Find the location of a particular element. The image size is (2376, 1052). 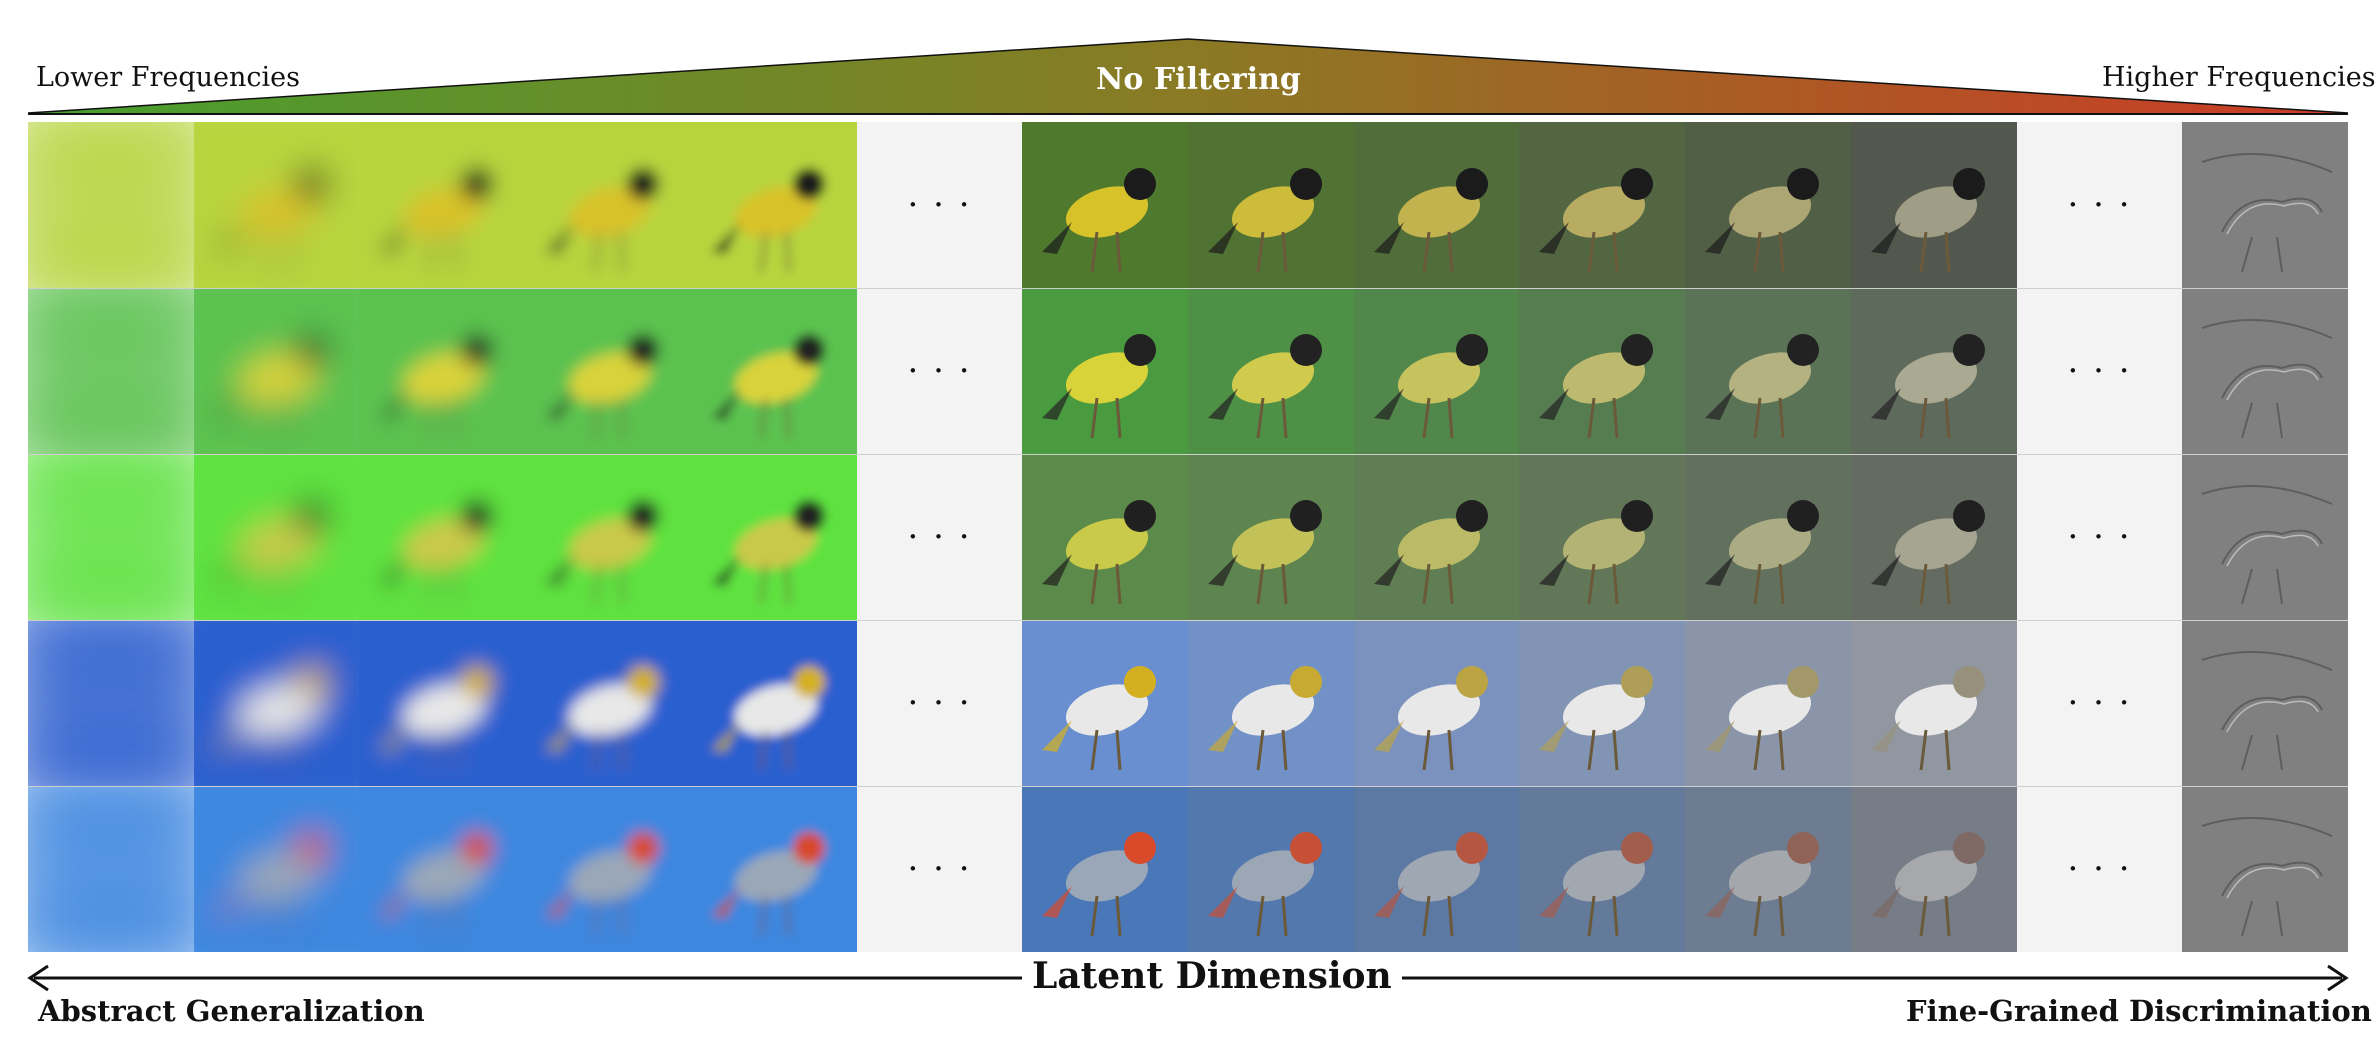

latent-dimension-label: Latent Dimension is located at coordinates (1212, 976).